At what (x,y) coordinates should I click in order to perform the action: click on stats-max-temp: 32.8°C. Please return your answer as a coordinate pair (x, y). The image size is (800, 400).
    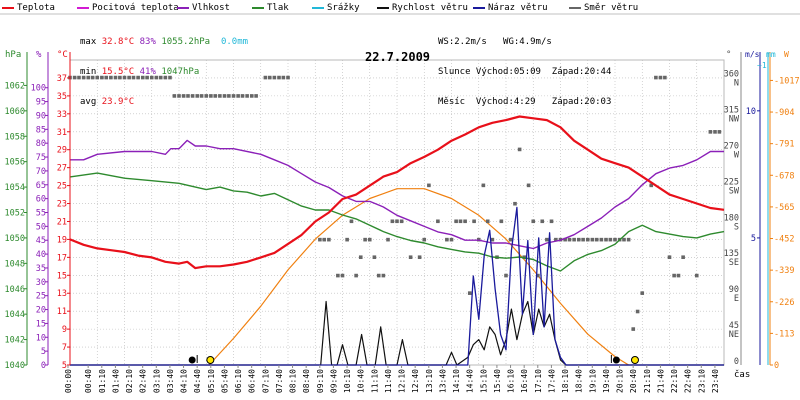
    Looking at the image, I should click on (118, 42).